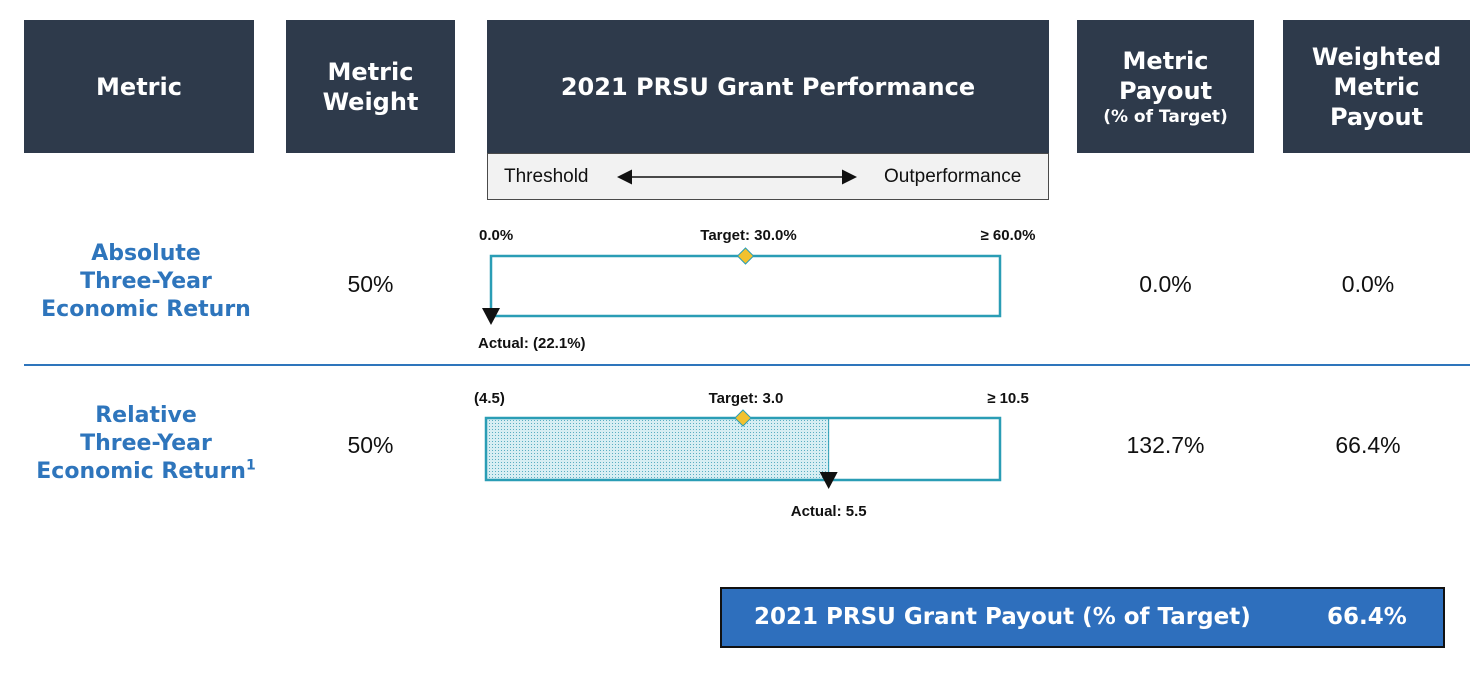 The image size is (1483, 680). I want to click on header-performance: 2021 PRSU Grant Performance, so click(768, 86).